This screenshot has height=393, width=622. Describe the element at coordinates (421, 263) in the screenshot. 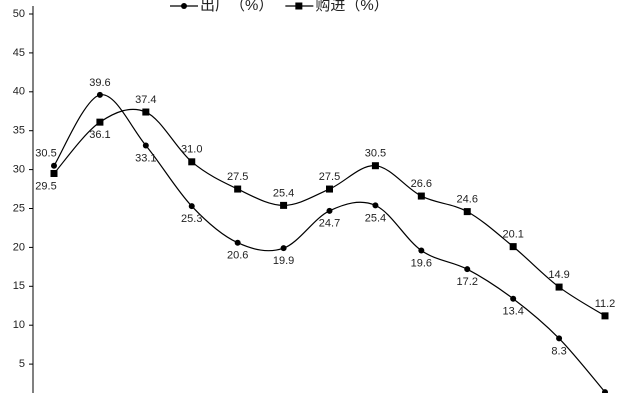

I see `data-label: 19.6` at that location.